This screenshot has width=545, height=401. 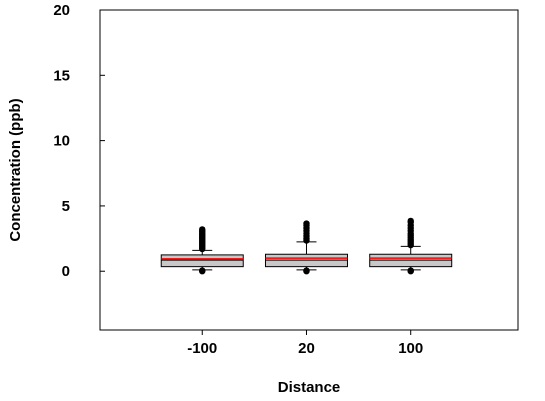 What do you see at coordinates (66, 271) in the screenshot?
I see `y-tick-label: 0` at bounding box center [66, 271].